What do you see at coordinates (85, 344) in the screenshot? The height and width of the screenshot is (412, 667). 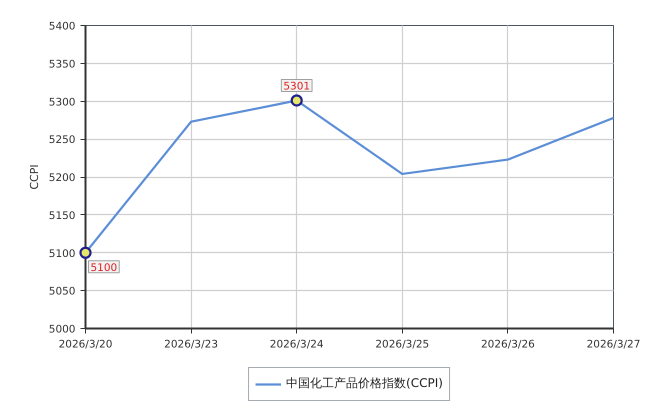 I see `x-tick-label: 2026/3/20` at bounding box center [85, 344].